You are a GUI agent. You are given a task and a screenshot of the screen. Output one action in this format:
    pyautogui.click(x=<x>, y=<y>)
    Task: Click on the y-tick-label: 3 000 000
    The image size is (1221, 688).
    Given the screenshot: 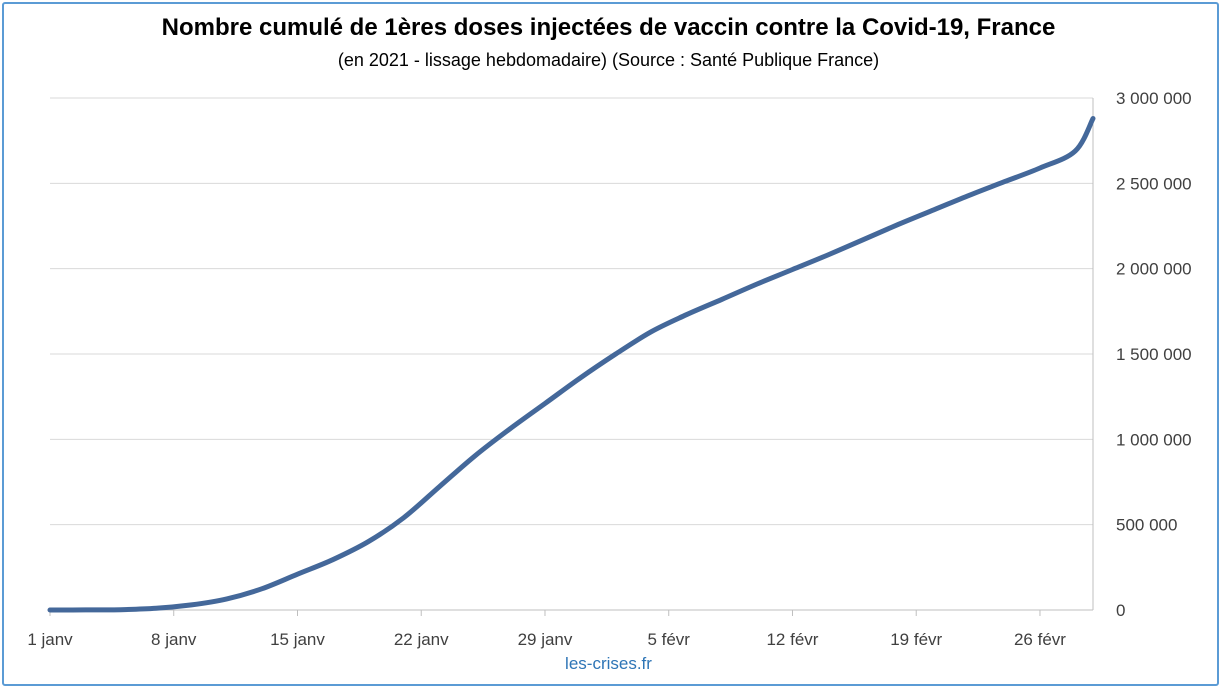 What is the action you would take?
    pyautogui.click(x=1154, y=98)
    